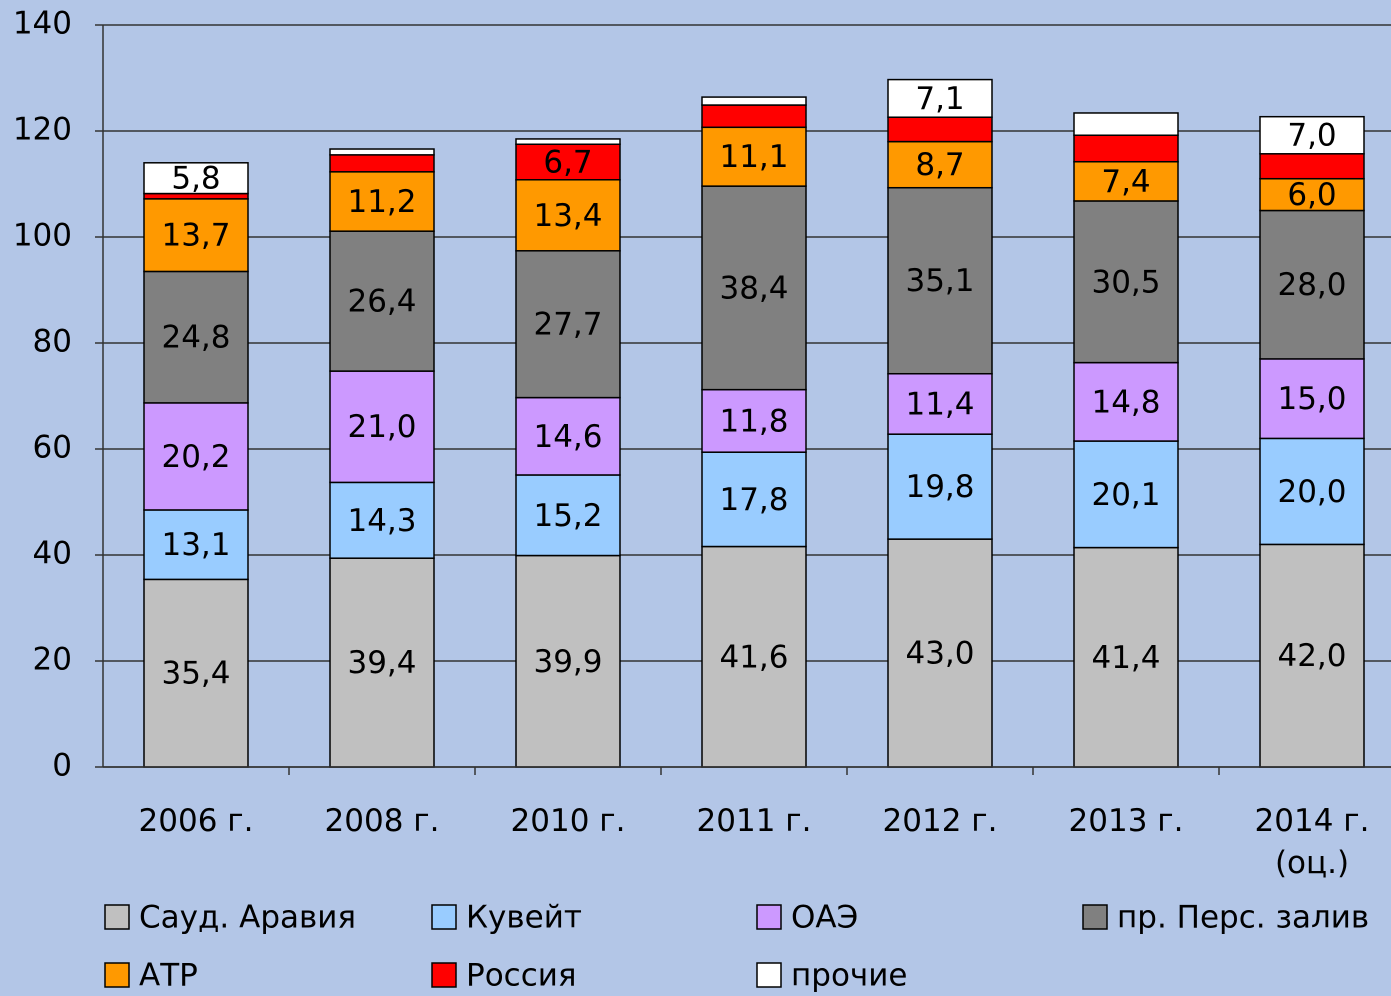 Image resolution: width=1391 pixels, height=996 pixels. What do you see at coordinates (1312, 842) in the screenshot?
I see `x-tick-label: 2014 г. (оц.)` at bounding box center [1312, 842].